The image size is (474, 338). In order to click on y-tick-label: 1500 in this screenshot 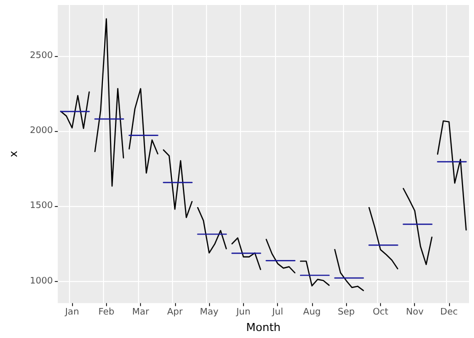, I will do `click(42, 206)`.